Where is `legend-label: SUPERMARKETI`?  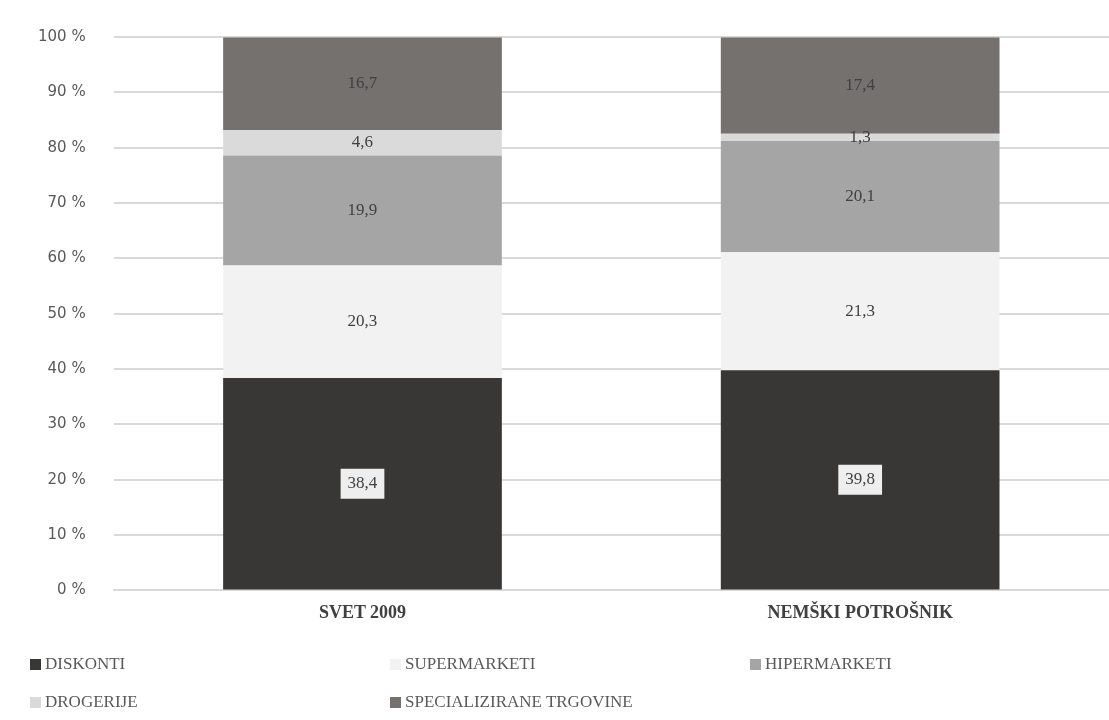
legend-label: SUPERMARKETI is located at coordinates (470, 664).